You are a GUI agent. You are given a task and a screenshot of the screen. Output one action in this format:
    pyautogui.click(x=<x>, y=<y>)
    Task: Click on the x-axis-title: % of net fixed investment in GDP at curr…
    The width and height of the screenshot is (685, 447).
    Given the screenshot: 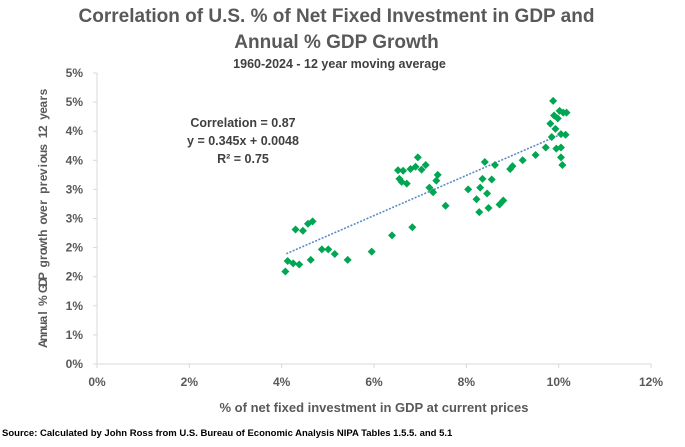 What is the action you would take?
    pyautogui.click(x=374, y=407)
    